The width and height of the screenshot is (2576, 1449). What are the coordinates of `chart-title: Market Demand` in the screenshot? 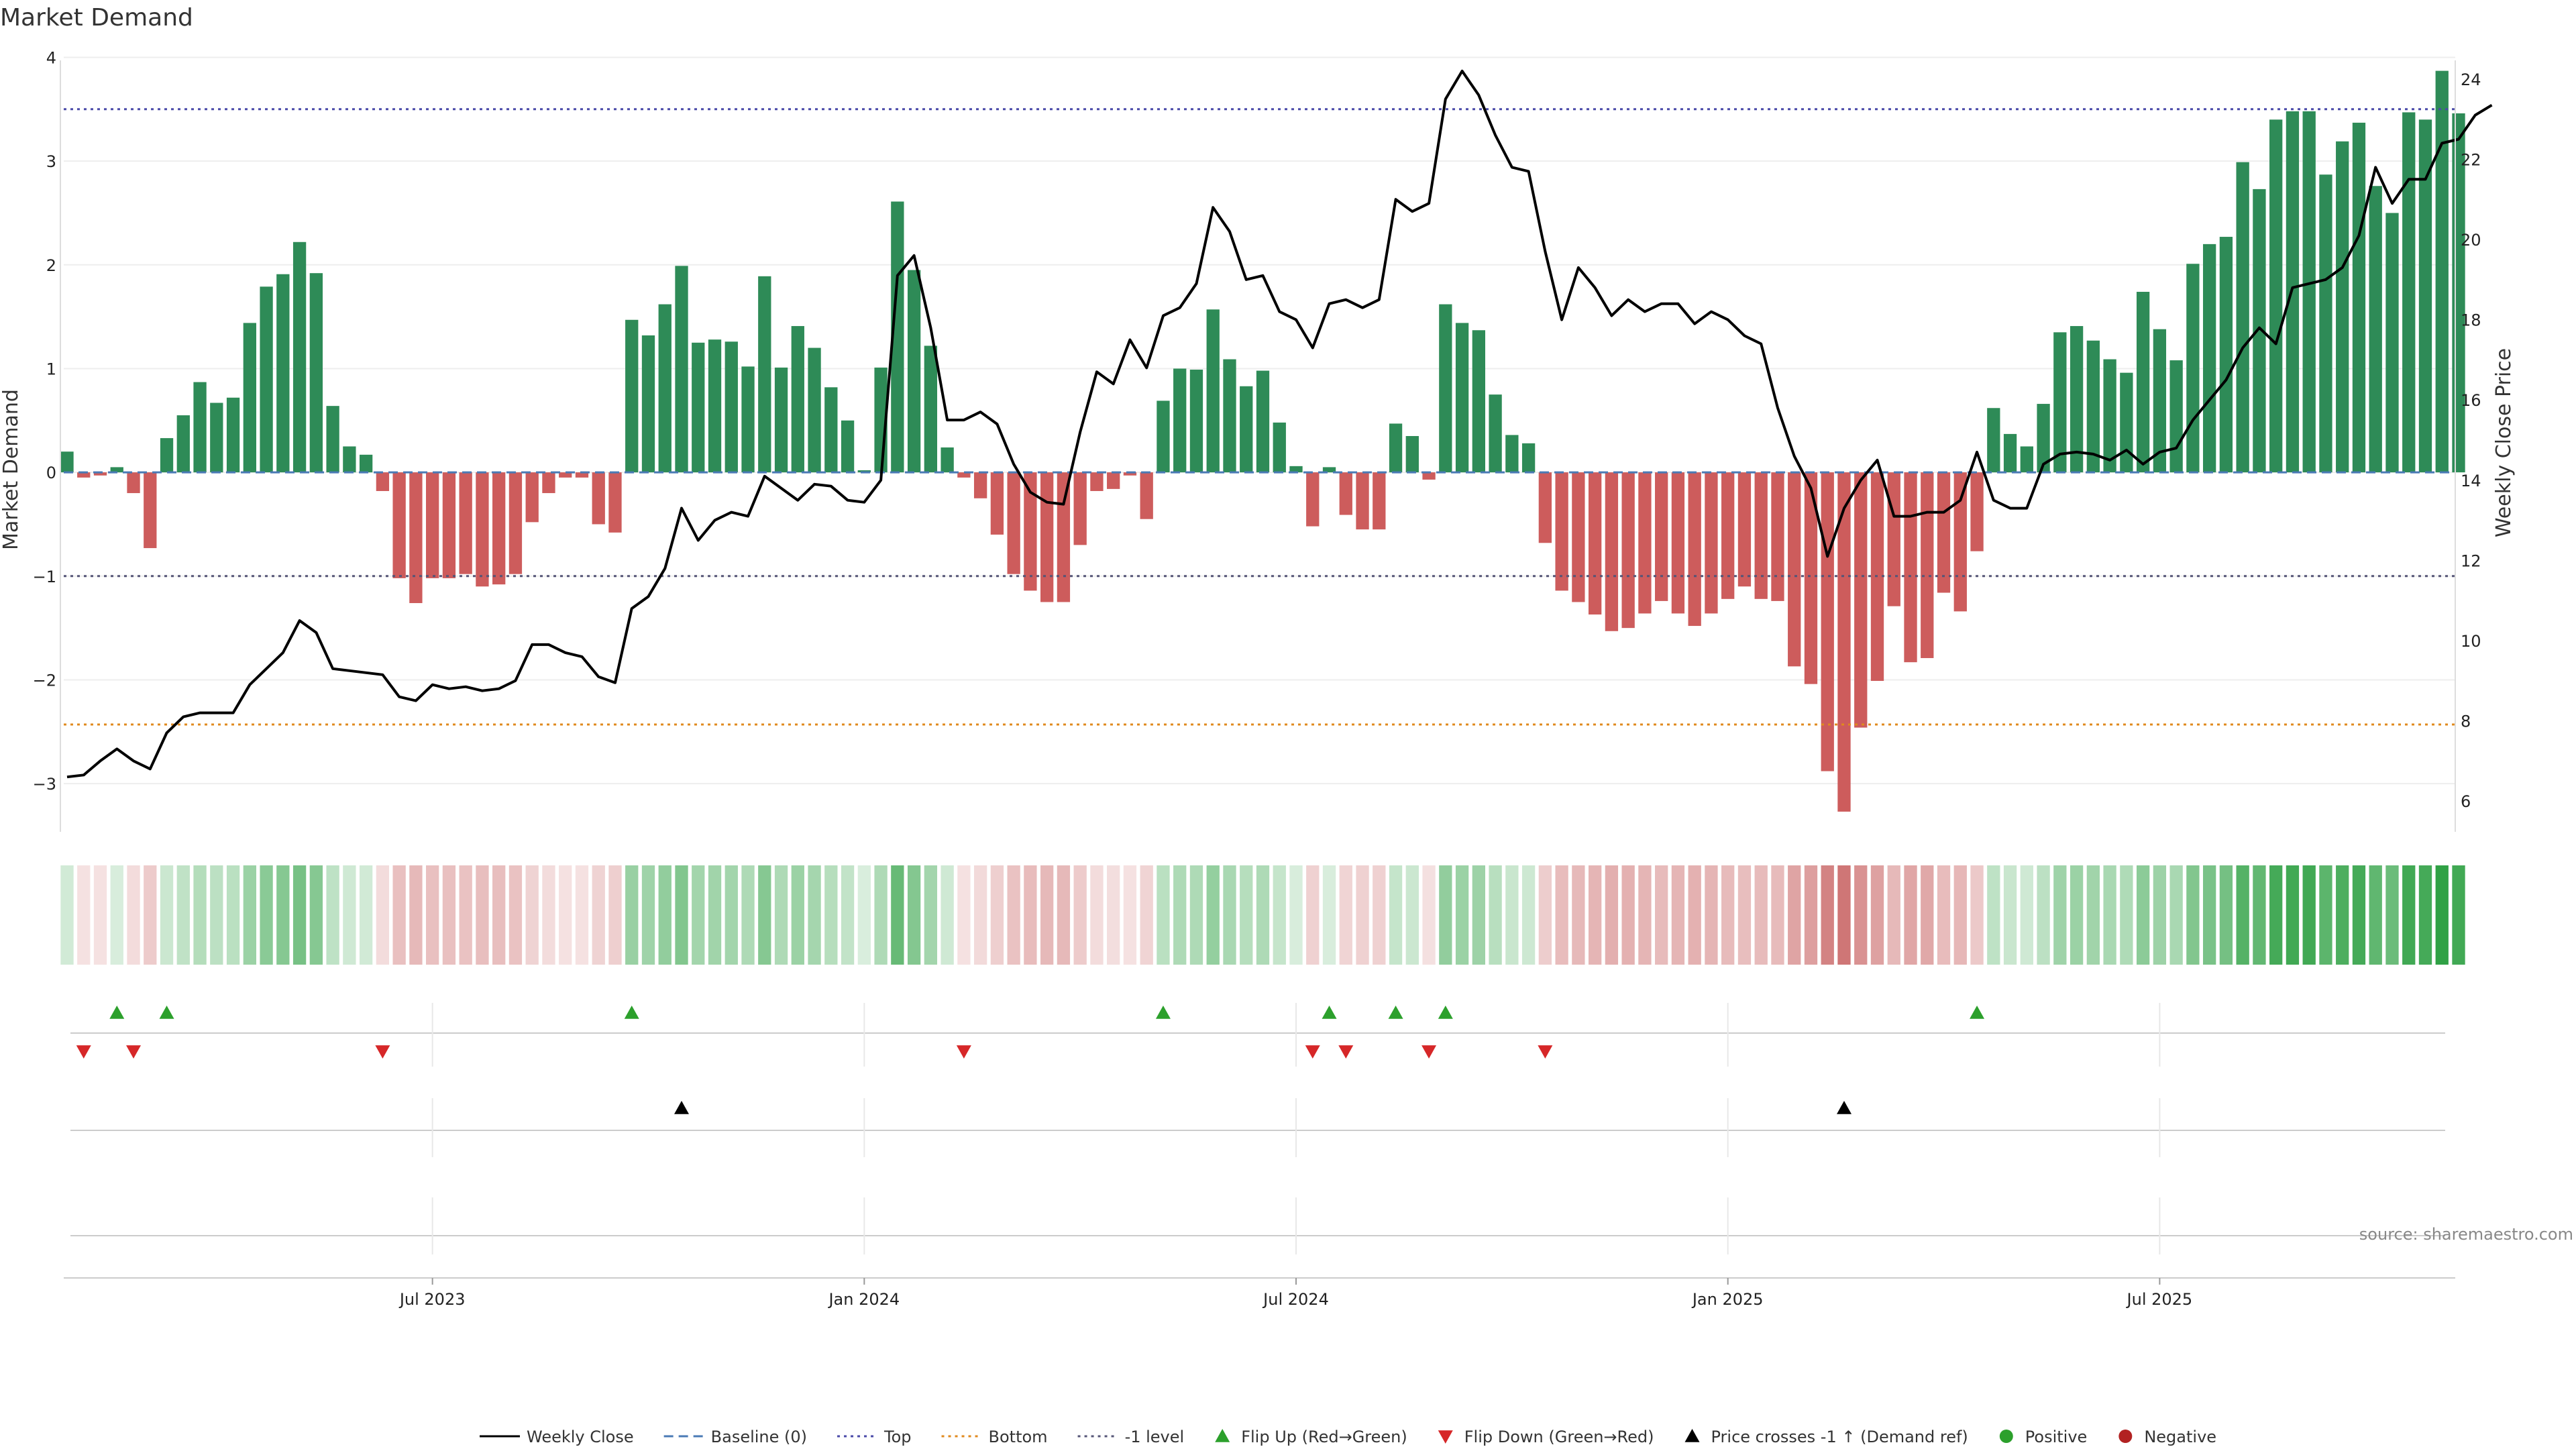 It's located at (96, 18).